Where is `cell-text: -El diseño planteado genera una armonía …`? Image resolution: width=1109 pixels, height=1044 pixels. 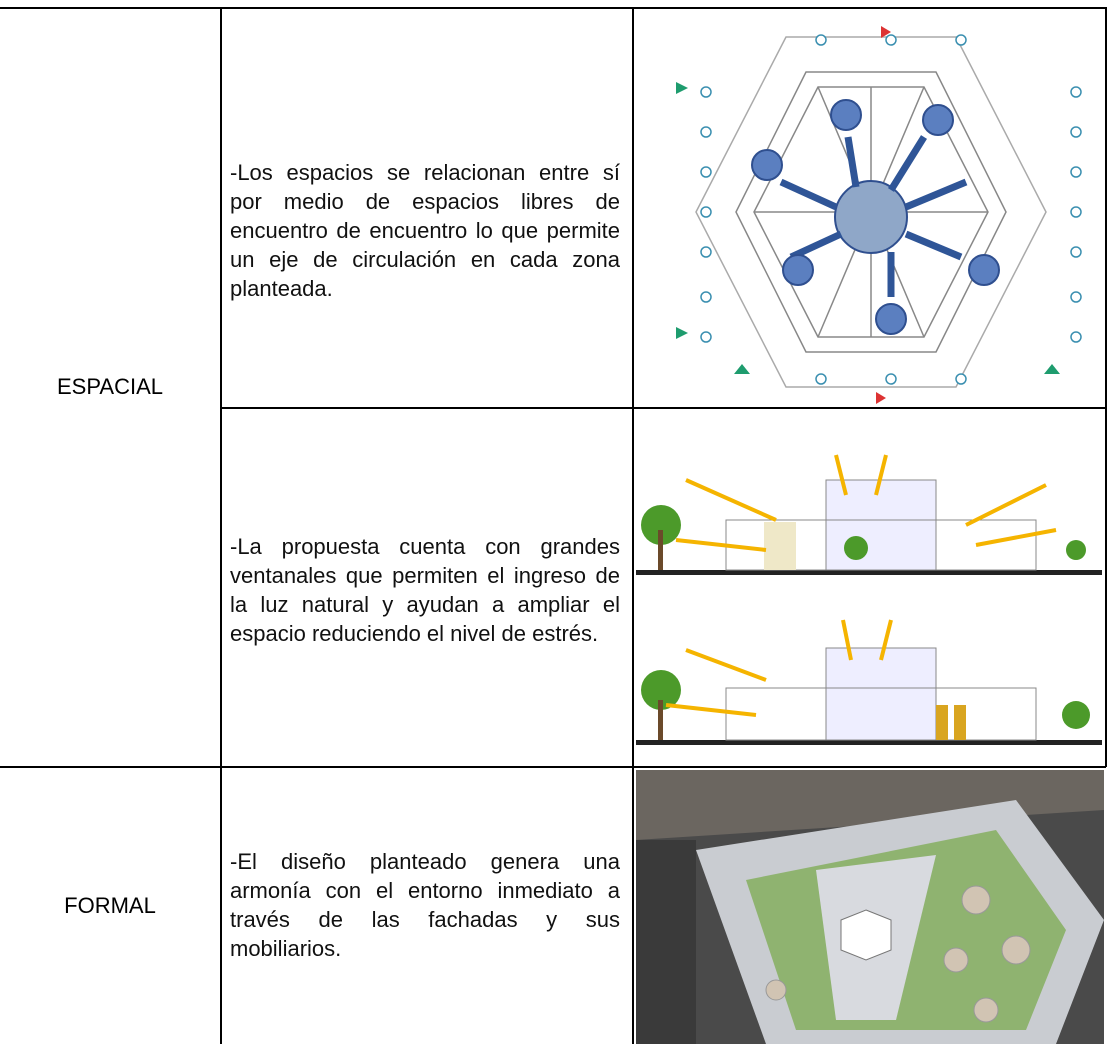
cell-text: -El diseño planteado genera una armonía … is located at coordinates (425, 905).